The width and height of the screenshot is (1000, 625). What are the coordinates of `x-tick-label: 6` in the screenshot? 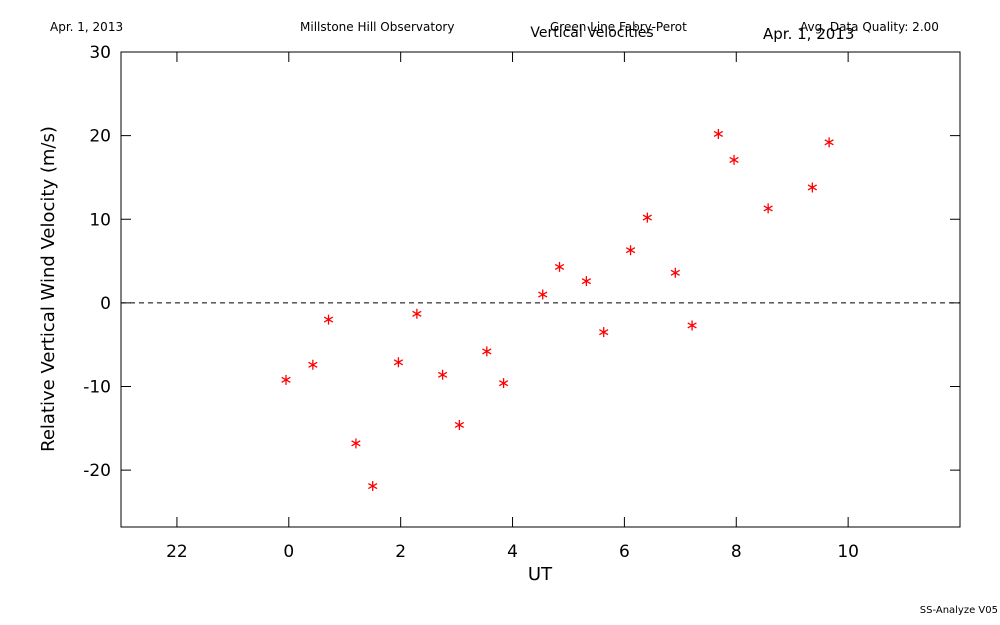 It's located at (624, 552).